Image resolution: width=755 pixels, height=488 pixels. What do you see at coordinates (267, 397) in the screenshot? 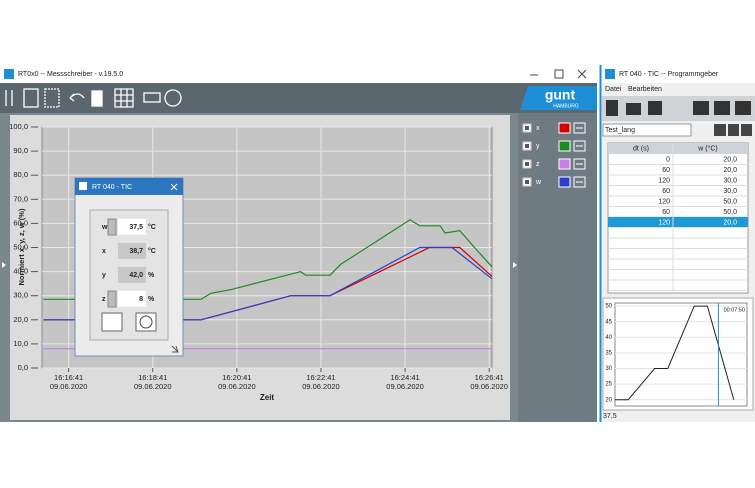
I see `x-axis-label: Zeit` at bounding box center [267, 397].